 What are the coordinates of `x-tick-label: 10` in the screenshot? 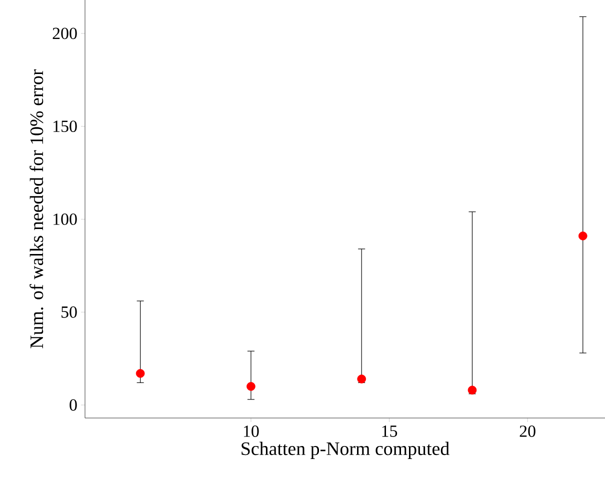 It's located at (251, 431).